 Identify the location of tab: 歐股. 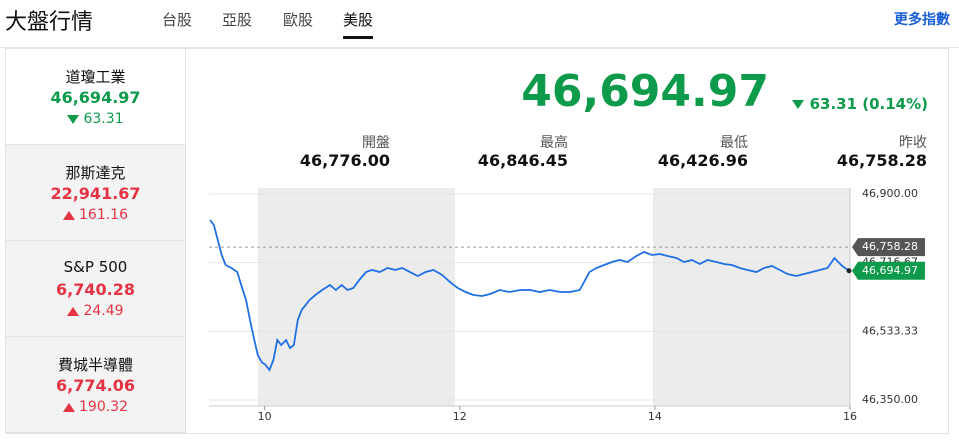
(298, 20).